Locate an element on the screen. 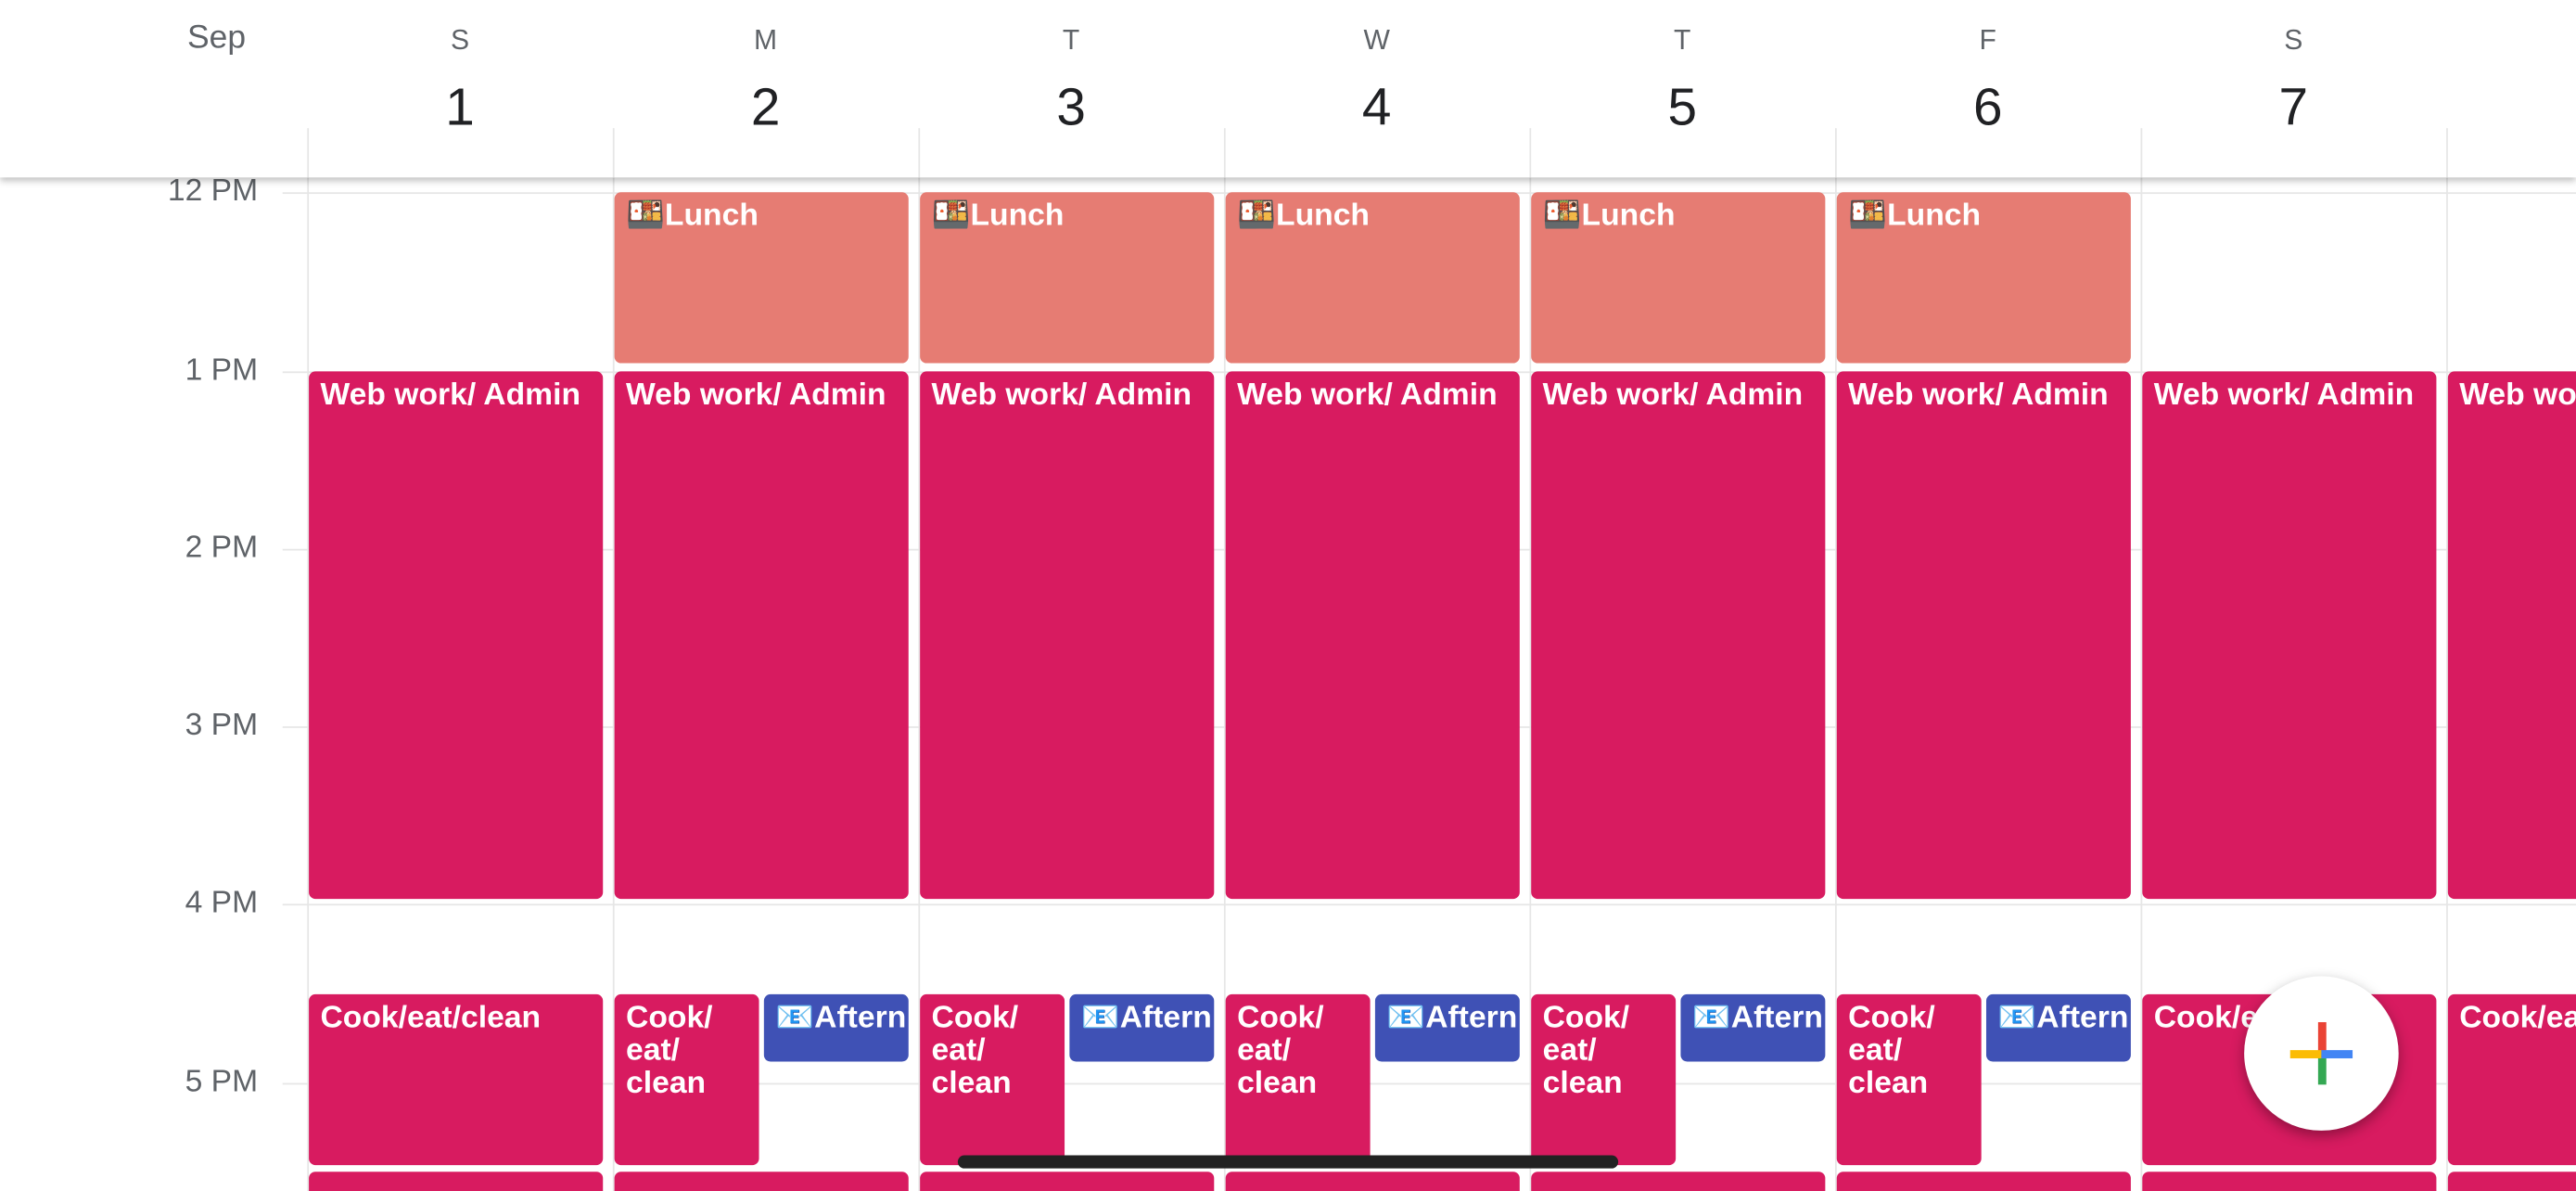 Image resolution: width=2576 pixels, height=1191 pixels. date-number: 5 is located at coordinates (1682, 107).